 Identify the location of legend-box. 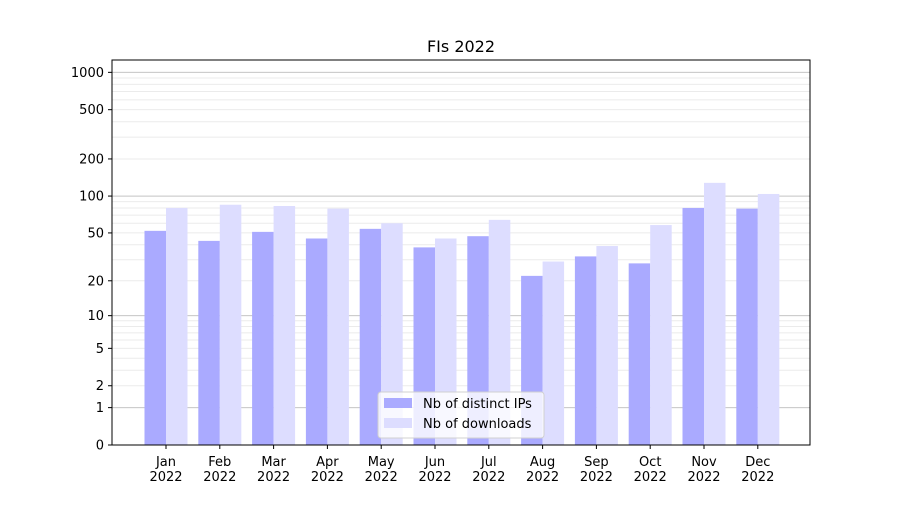
(461, 415).